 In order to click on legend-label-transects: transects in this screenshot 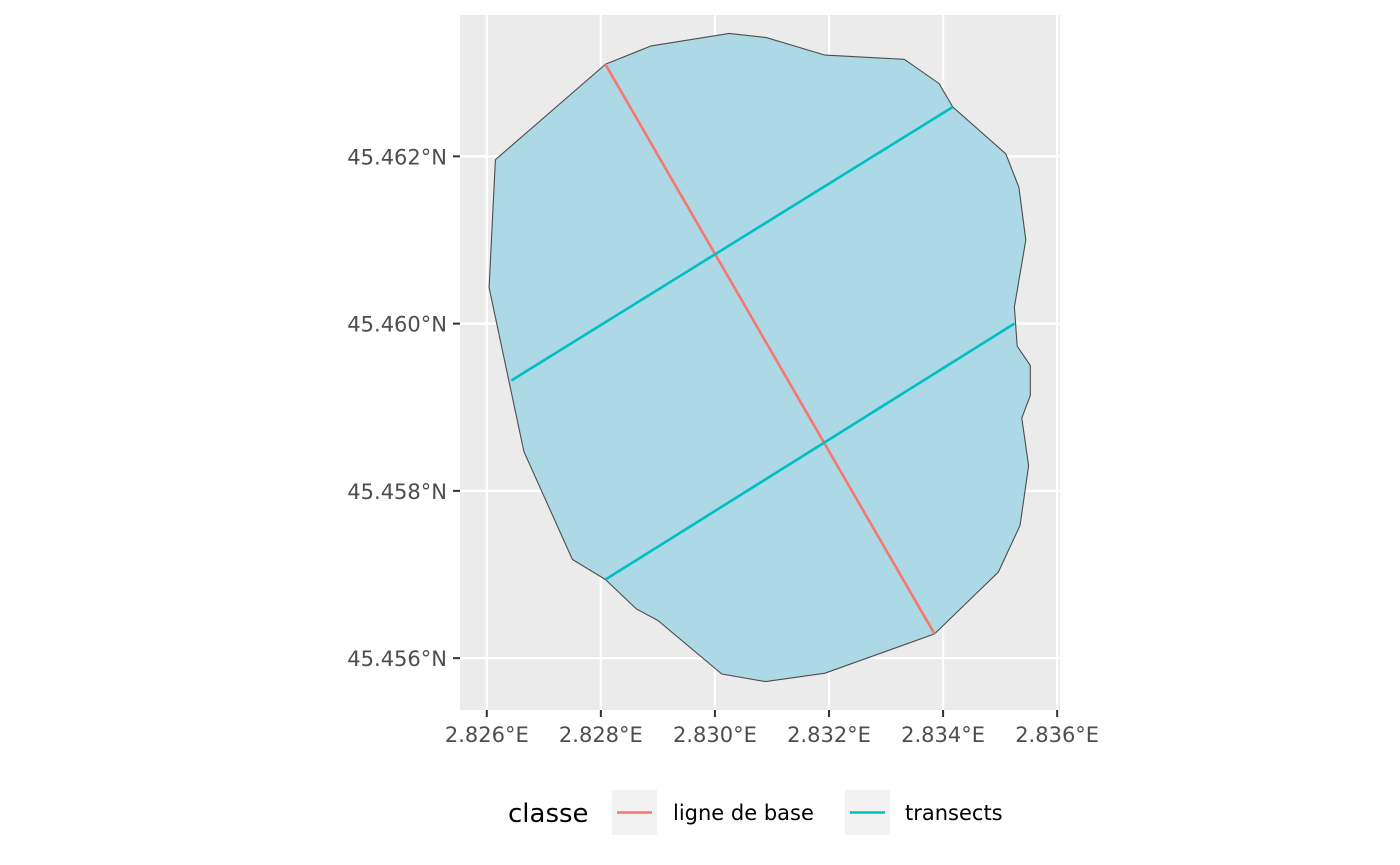, I will do `click(954, 813)`.